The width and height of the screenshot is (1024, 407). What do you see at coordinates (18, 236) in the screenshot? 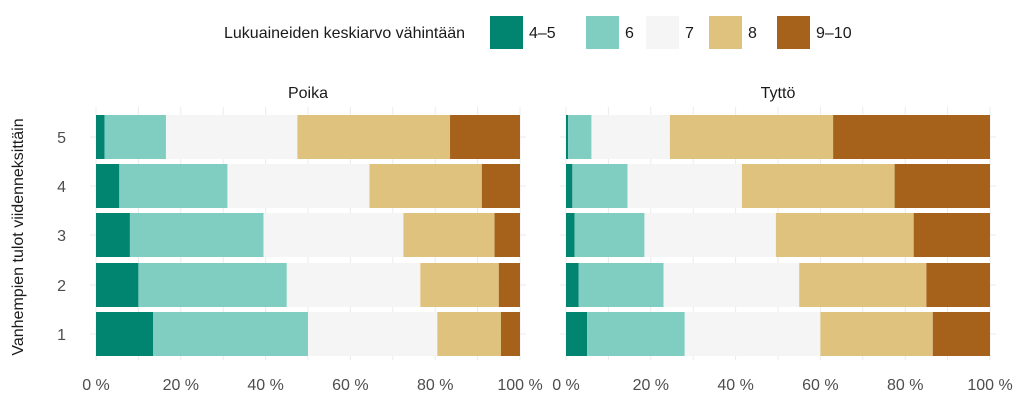
I see `y-axis-title: Vanhempien tulot viidenneksittäin` at bounding box center [18, 236].